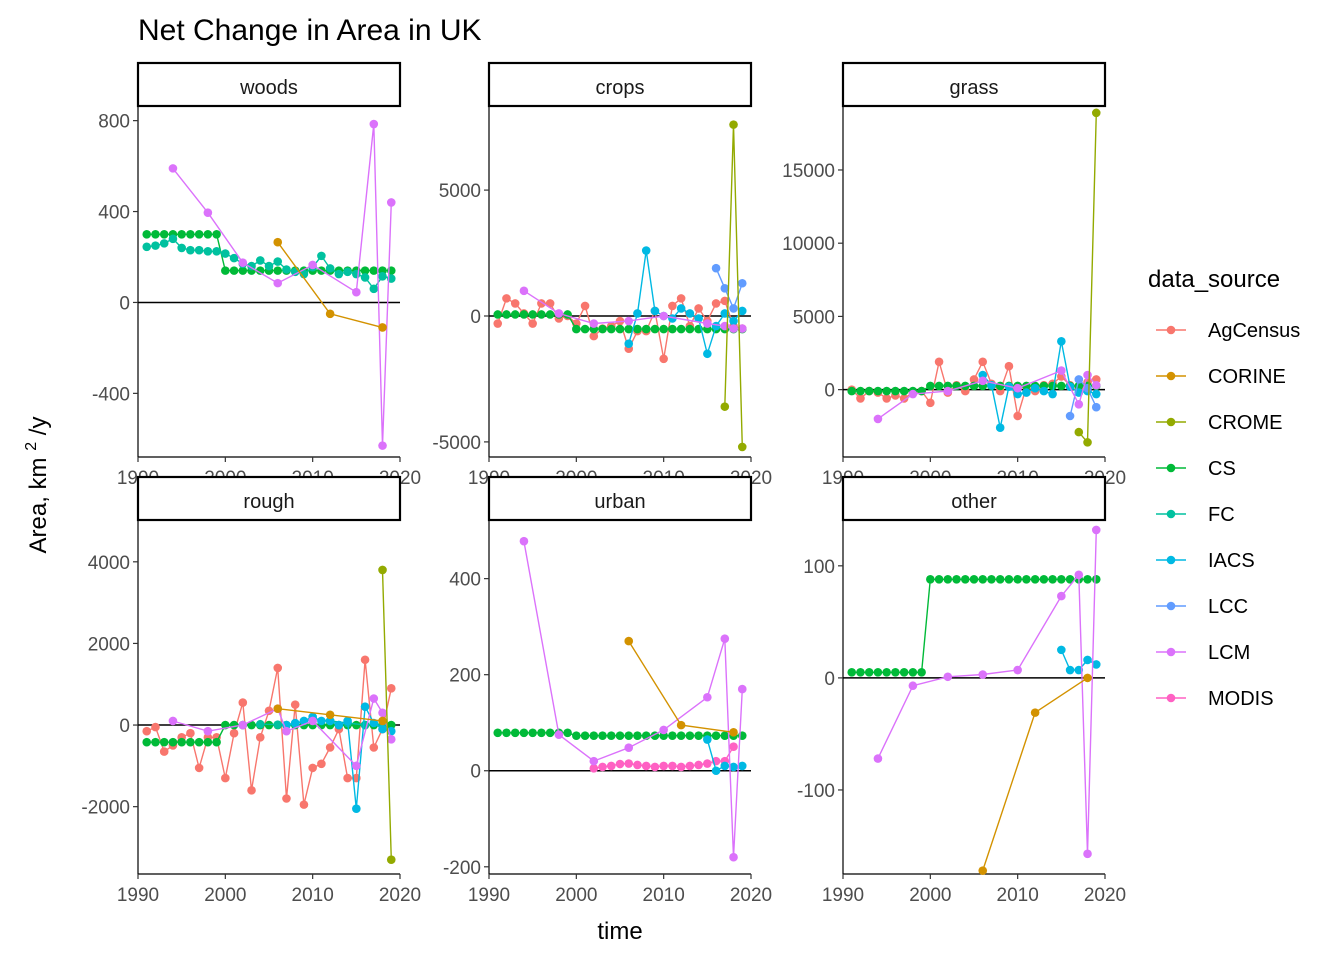  What do you see at coordinates (462, 868) in the screenshot?
I see `y-tick-label: -200` at bounding box center [462, 868].